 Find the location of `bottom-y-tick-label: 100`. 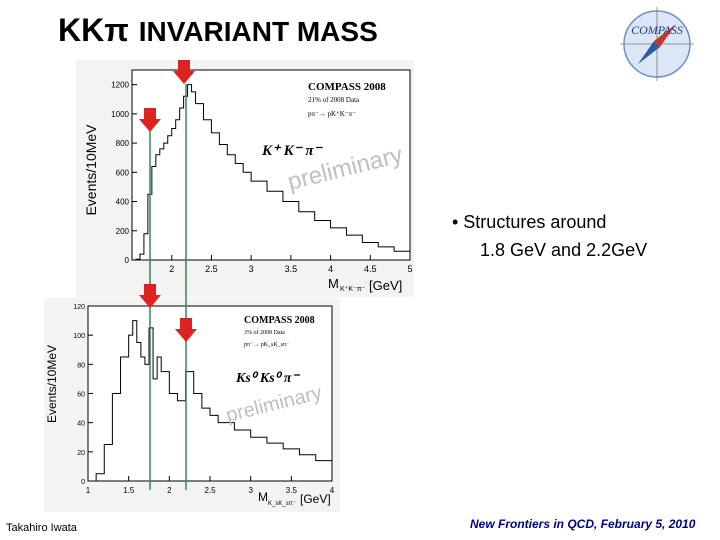

bottom-y-tick-label: 100 is located at coordinates (79, 336).